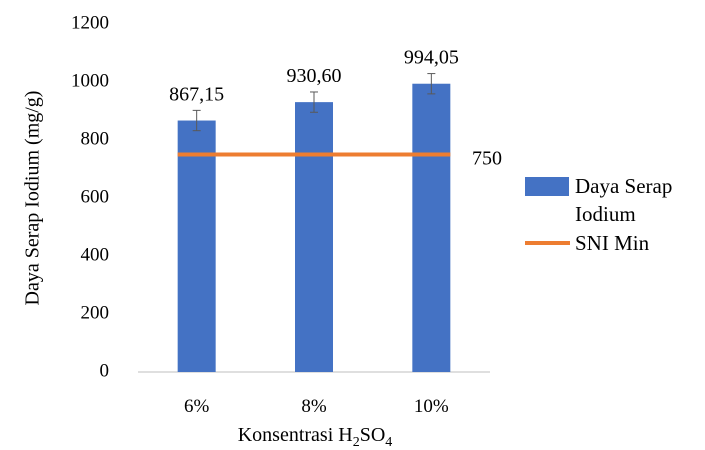 Image resolution: width=705 pixels, height=450 pixels. Describe the element at coordinates (95, 138) in the screenshot. I see `y-tick-label: 800` at that location.